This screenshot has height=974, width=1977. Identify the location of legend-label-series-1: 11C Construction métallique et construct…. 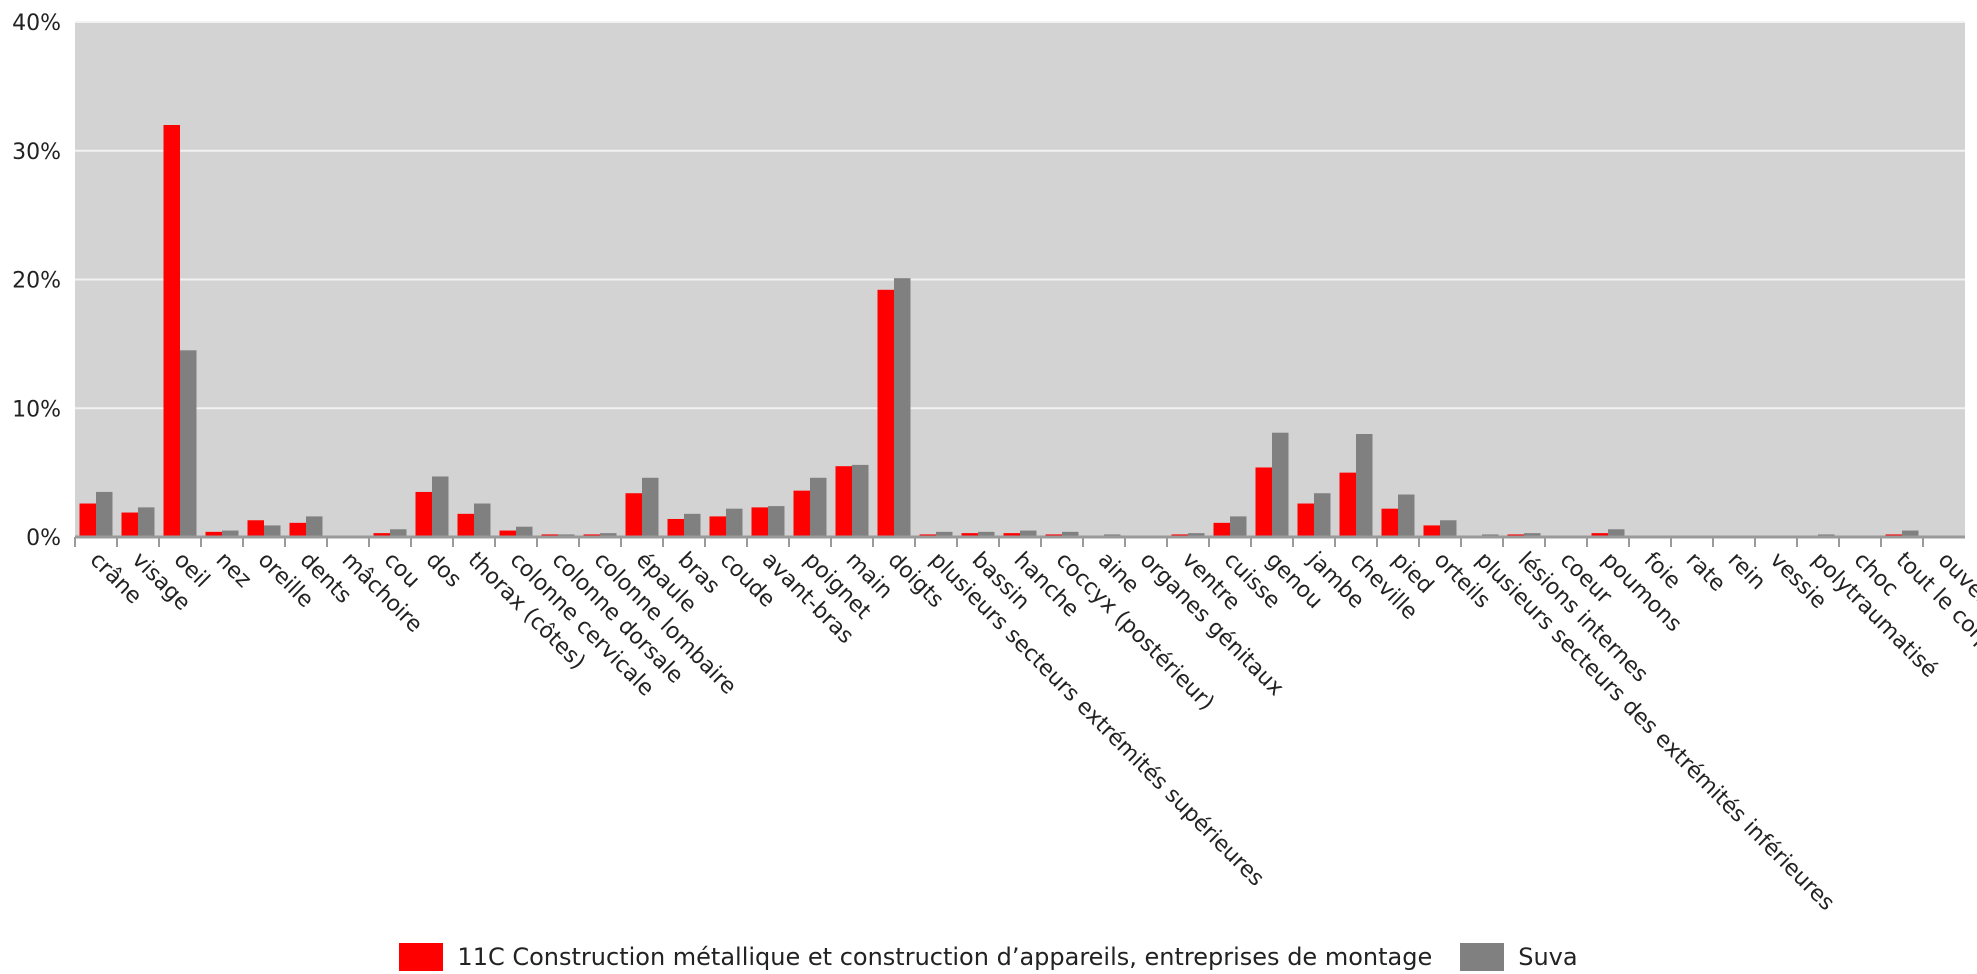
(945, 957).